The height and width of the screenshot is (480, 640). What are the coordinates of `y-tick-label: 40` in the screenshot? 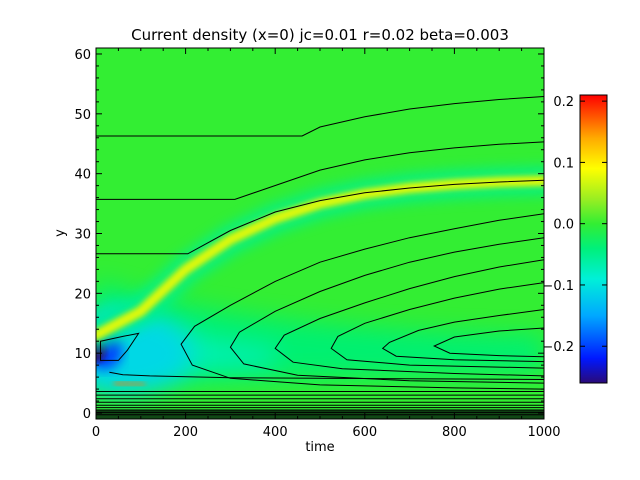 It's located at (82, 175).